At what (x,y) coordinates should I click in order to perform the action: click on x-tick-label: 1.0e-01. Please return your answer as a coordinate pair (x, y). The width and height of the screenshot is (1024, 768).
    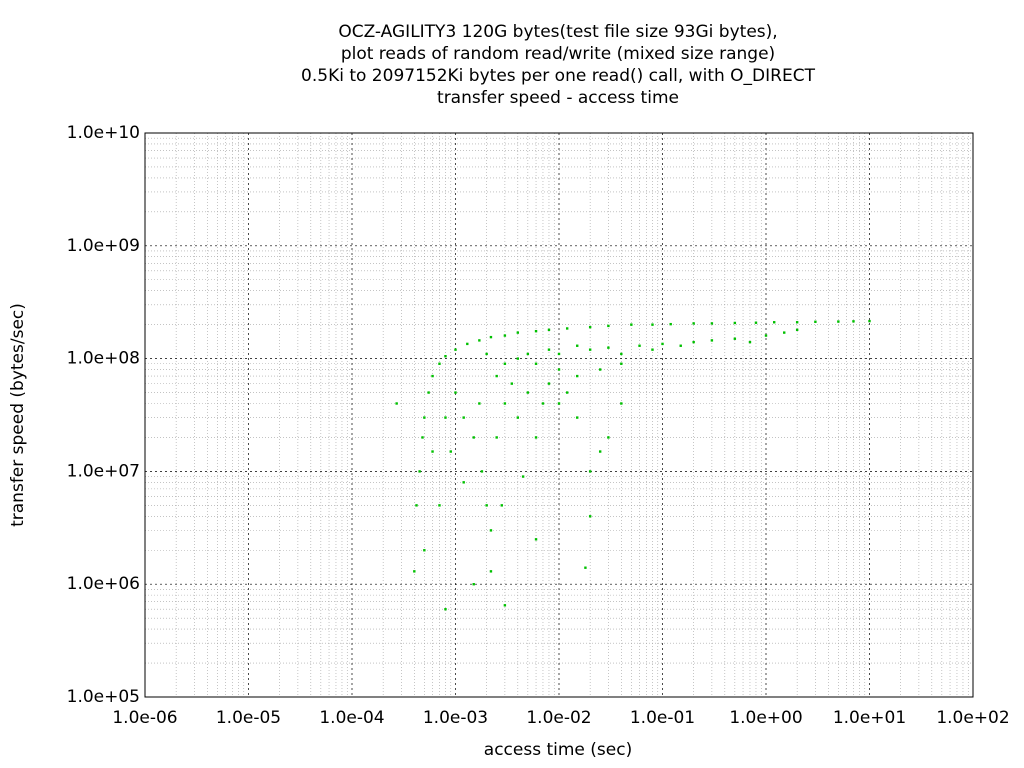
    Looking at the image, I should click on (662, 718).